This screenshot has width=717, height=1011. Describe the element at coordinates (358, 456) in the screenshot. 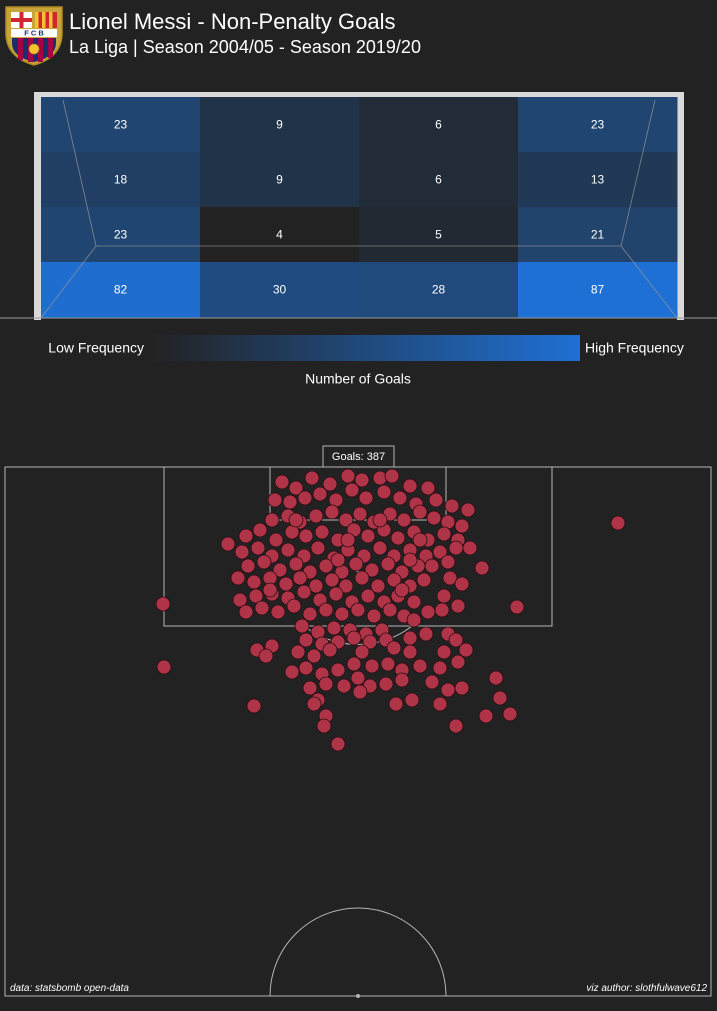

I see `goals-count-box: Goals: 387` at that location.